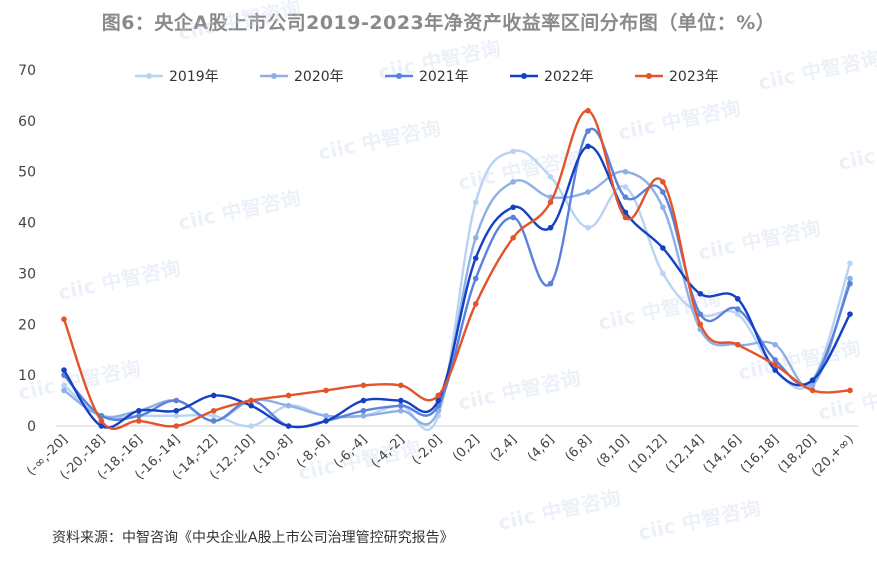 The height and width of the screenshot is (561, 877). What do you see at coordinates (302, 77) in the screenshot?
I see `legend-item: 2020年` at bounding box center [302, 77].